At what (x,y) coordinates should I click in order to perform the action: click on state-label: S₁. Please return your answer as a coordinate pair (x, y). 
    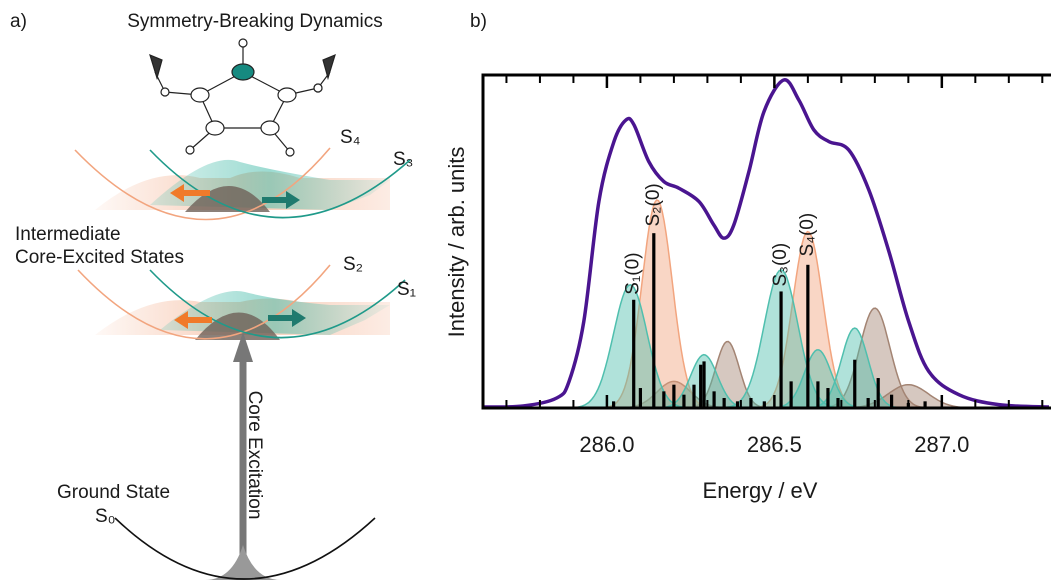
    Looking at the image, I should click on (406, 289).